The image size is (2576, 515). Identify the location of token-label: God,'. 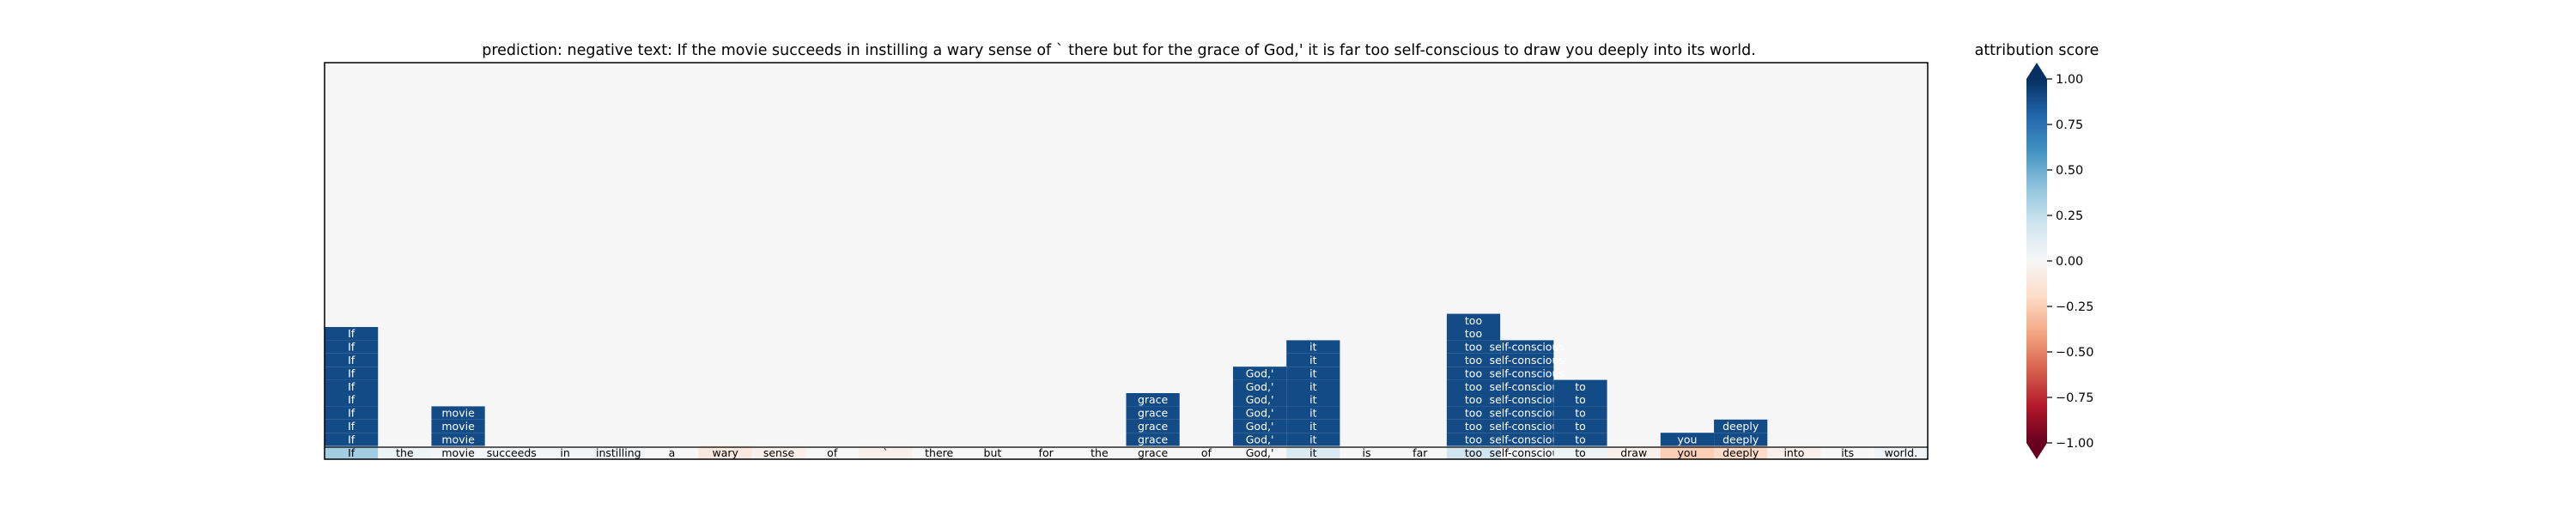
(1260, 452).